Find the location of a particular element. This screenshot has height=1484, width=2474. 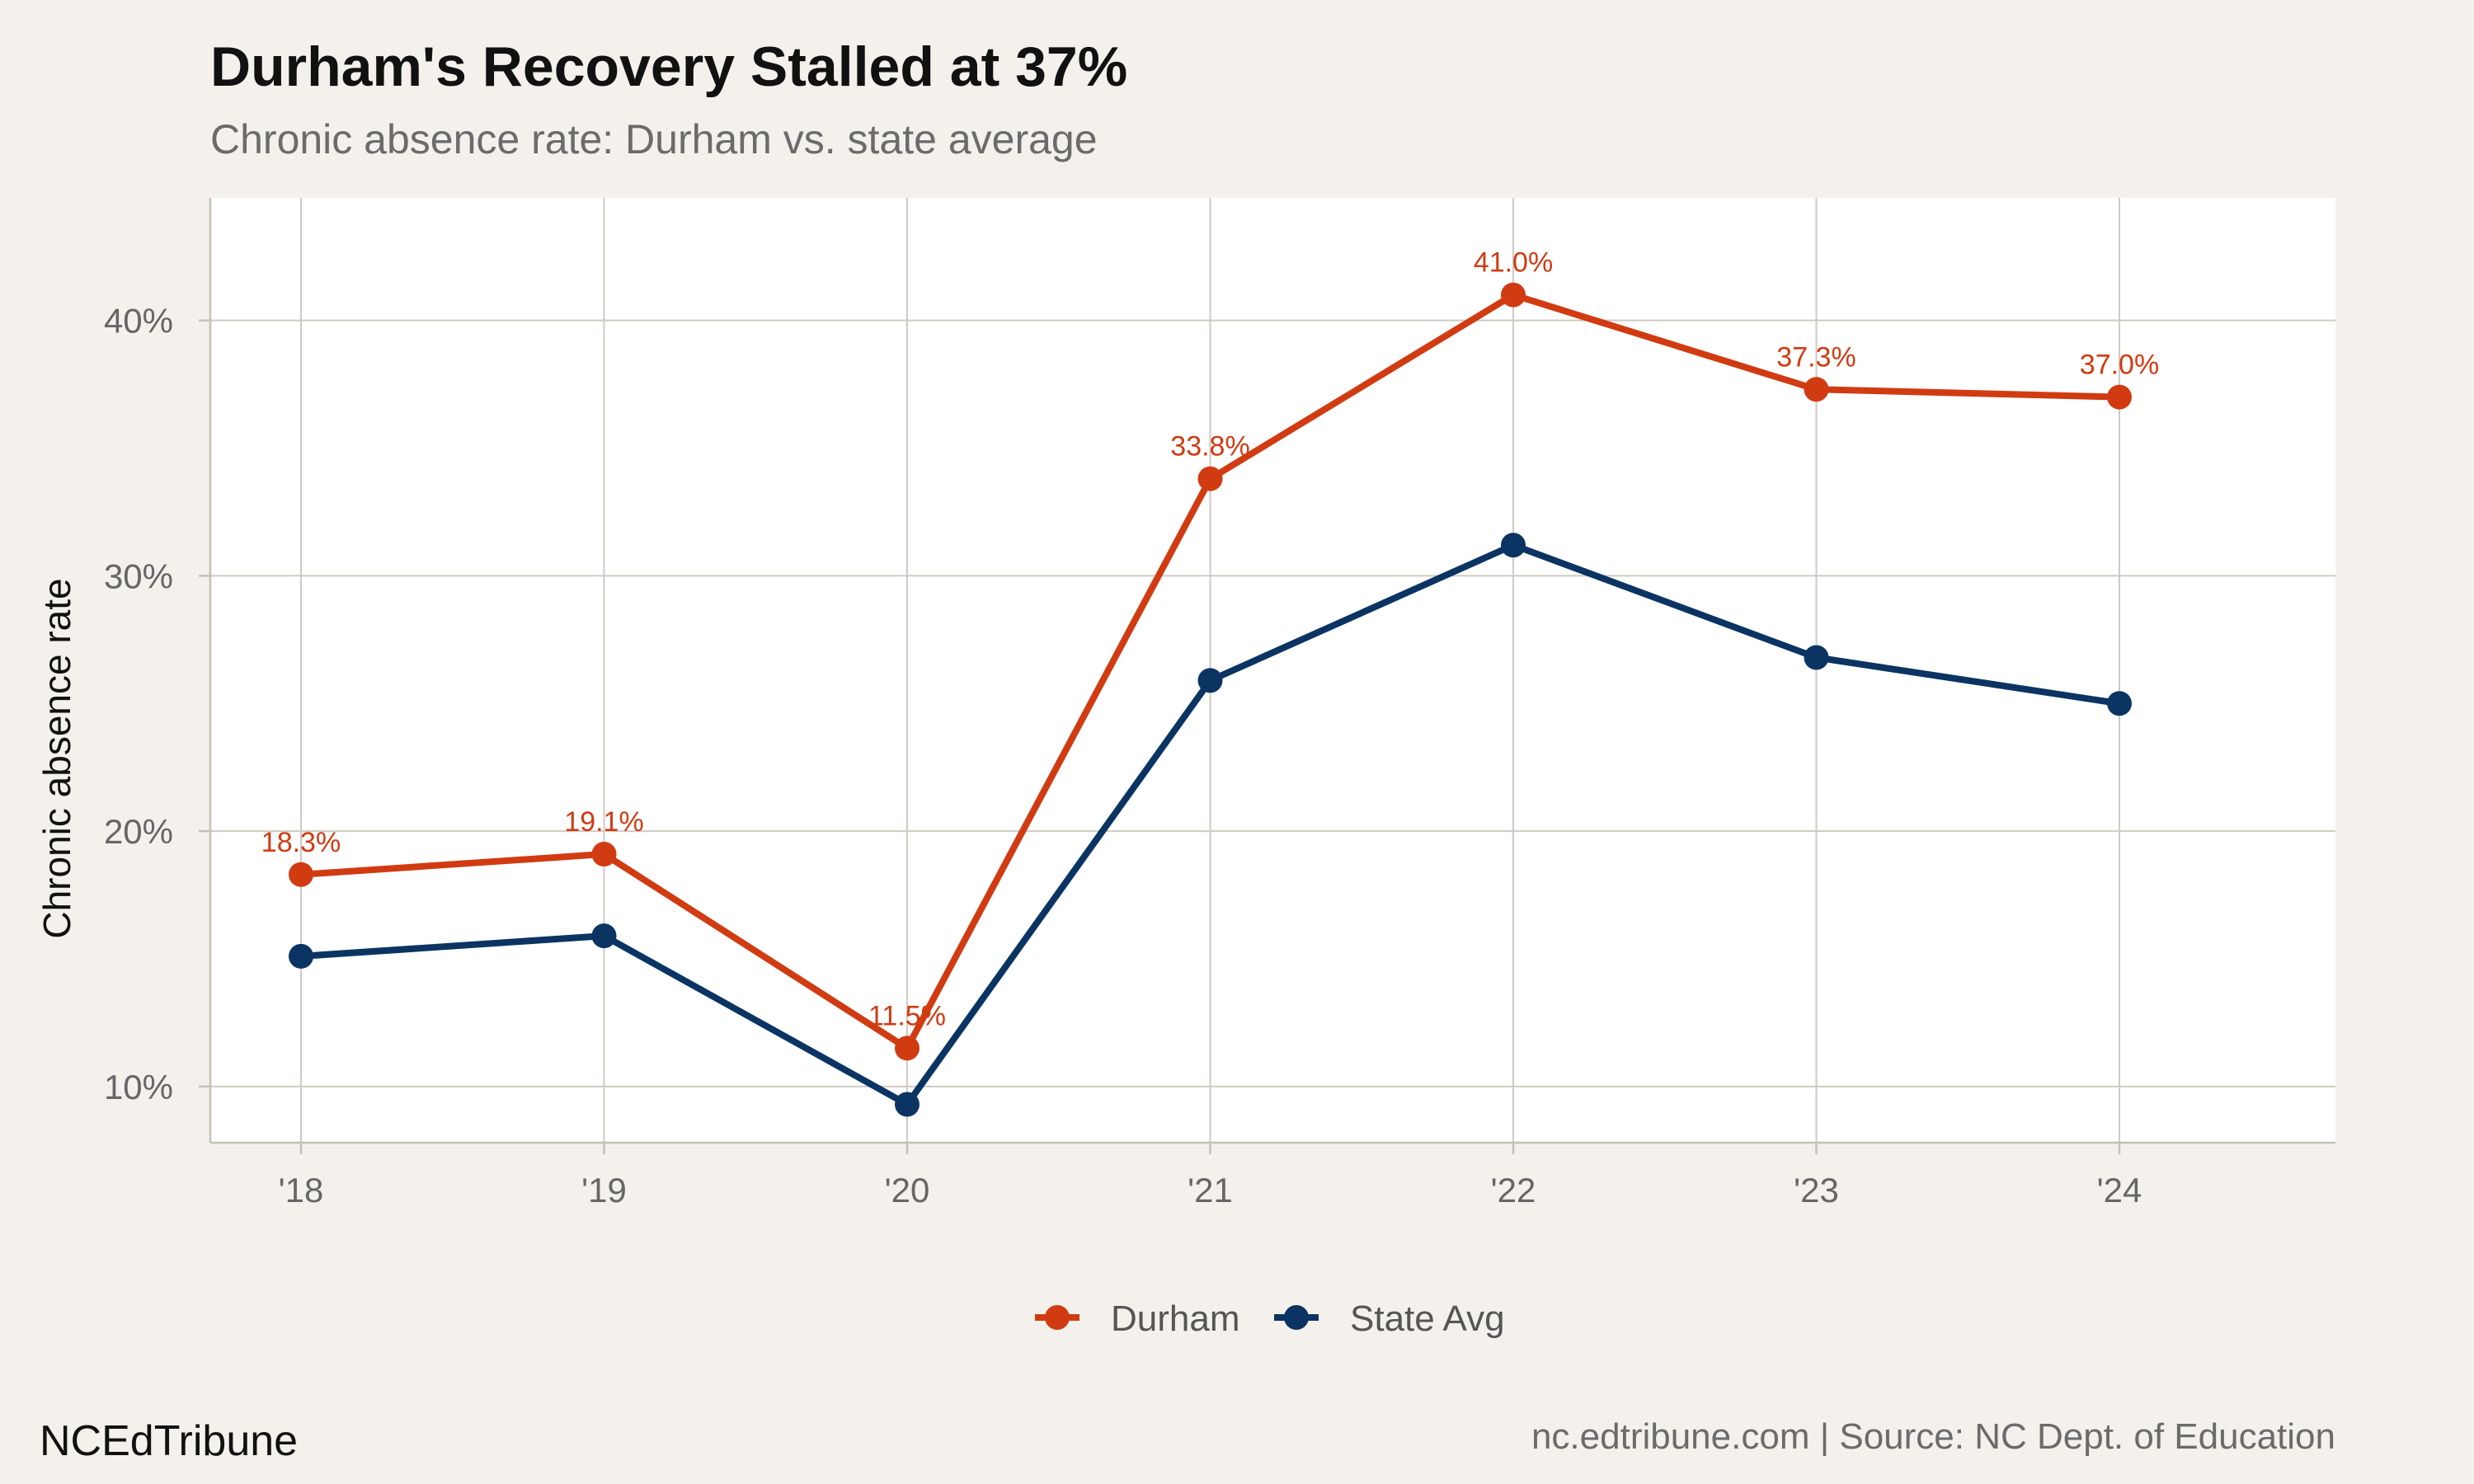

y-tick-label: 30% is located at coordinates (138, 575).